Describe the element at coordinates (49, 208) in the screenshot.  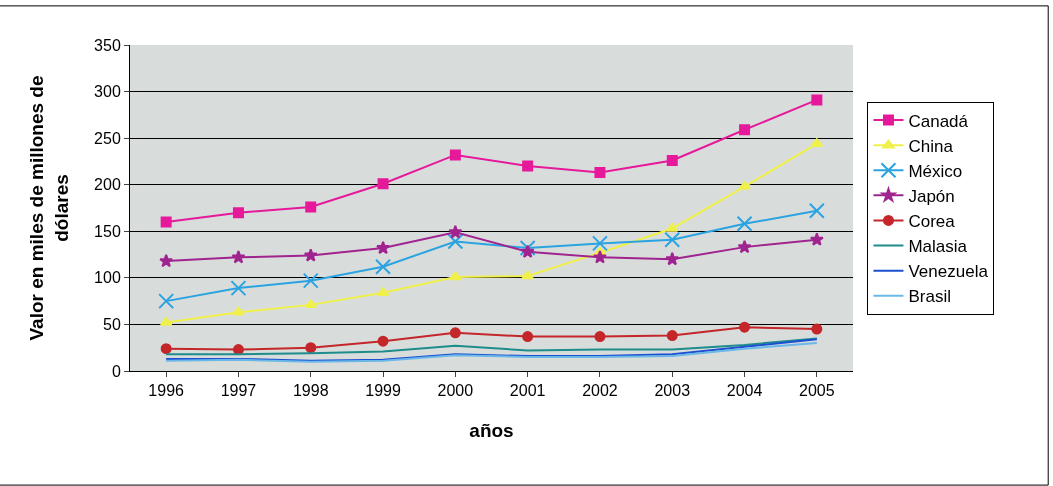
I see `y-axis-title: Valor en miles de millones de dólares` at that location.